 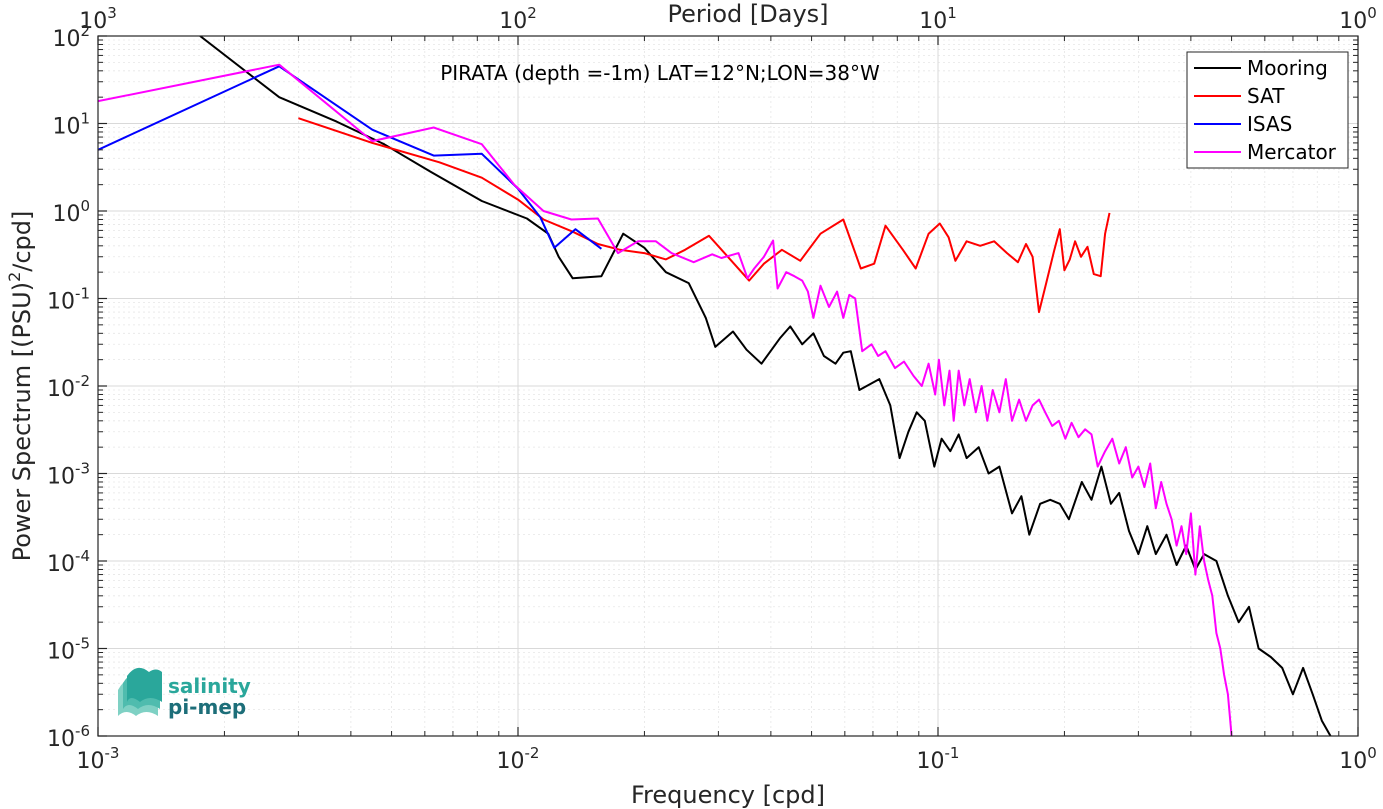 I want to click on legend-items: Mooring SAT ISAS Mercator, so click(x=1265, y=110).